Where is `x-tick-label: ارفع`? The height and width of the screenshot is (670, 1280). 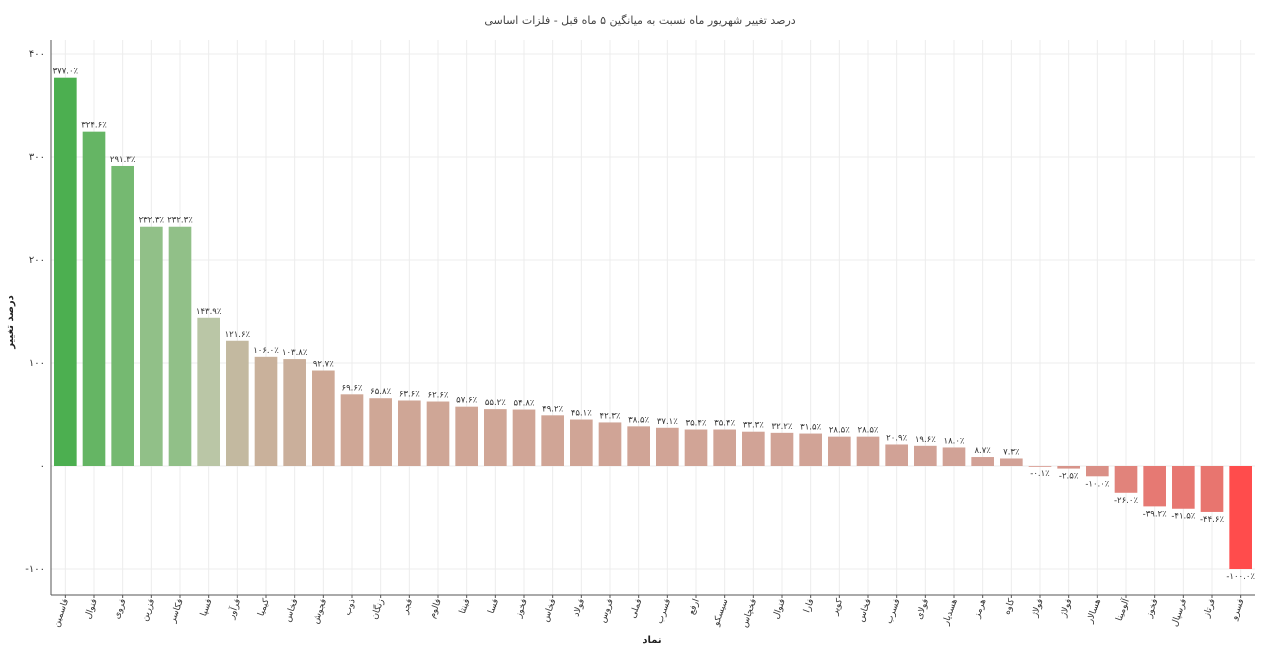 x-tick-label: ارفع is located at coordinates (694, 607).